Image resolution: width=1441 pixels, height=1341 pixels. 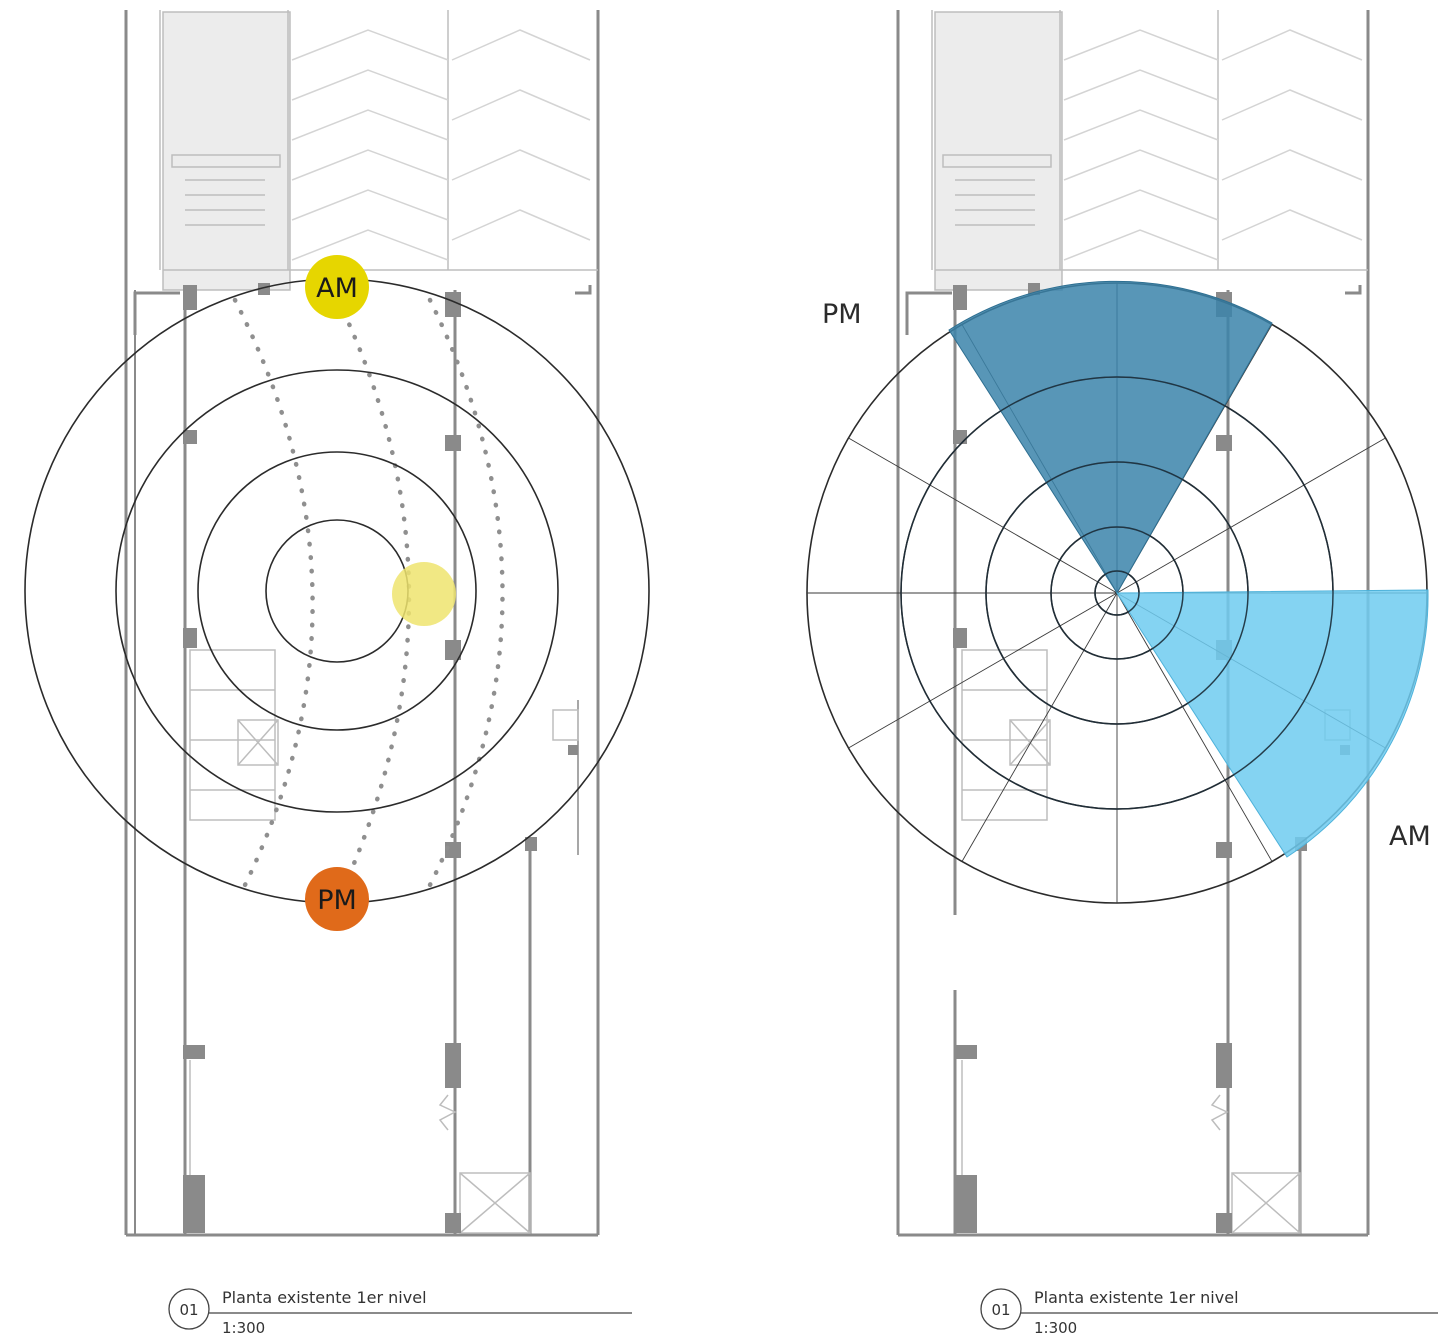 I want to click on am-exposure-sector, so click(x=1272, y=723).